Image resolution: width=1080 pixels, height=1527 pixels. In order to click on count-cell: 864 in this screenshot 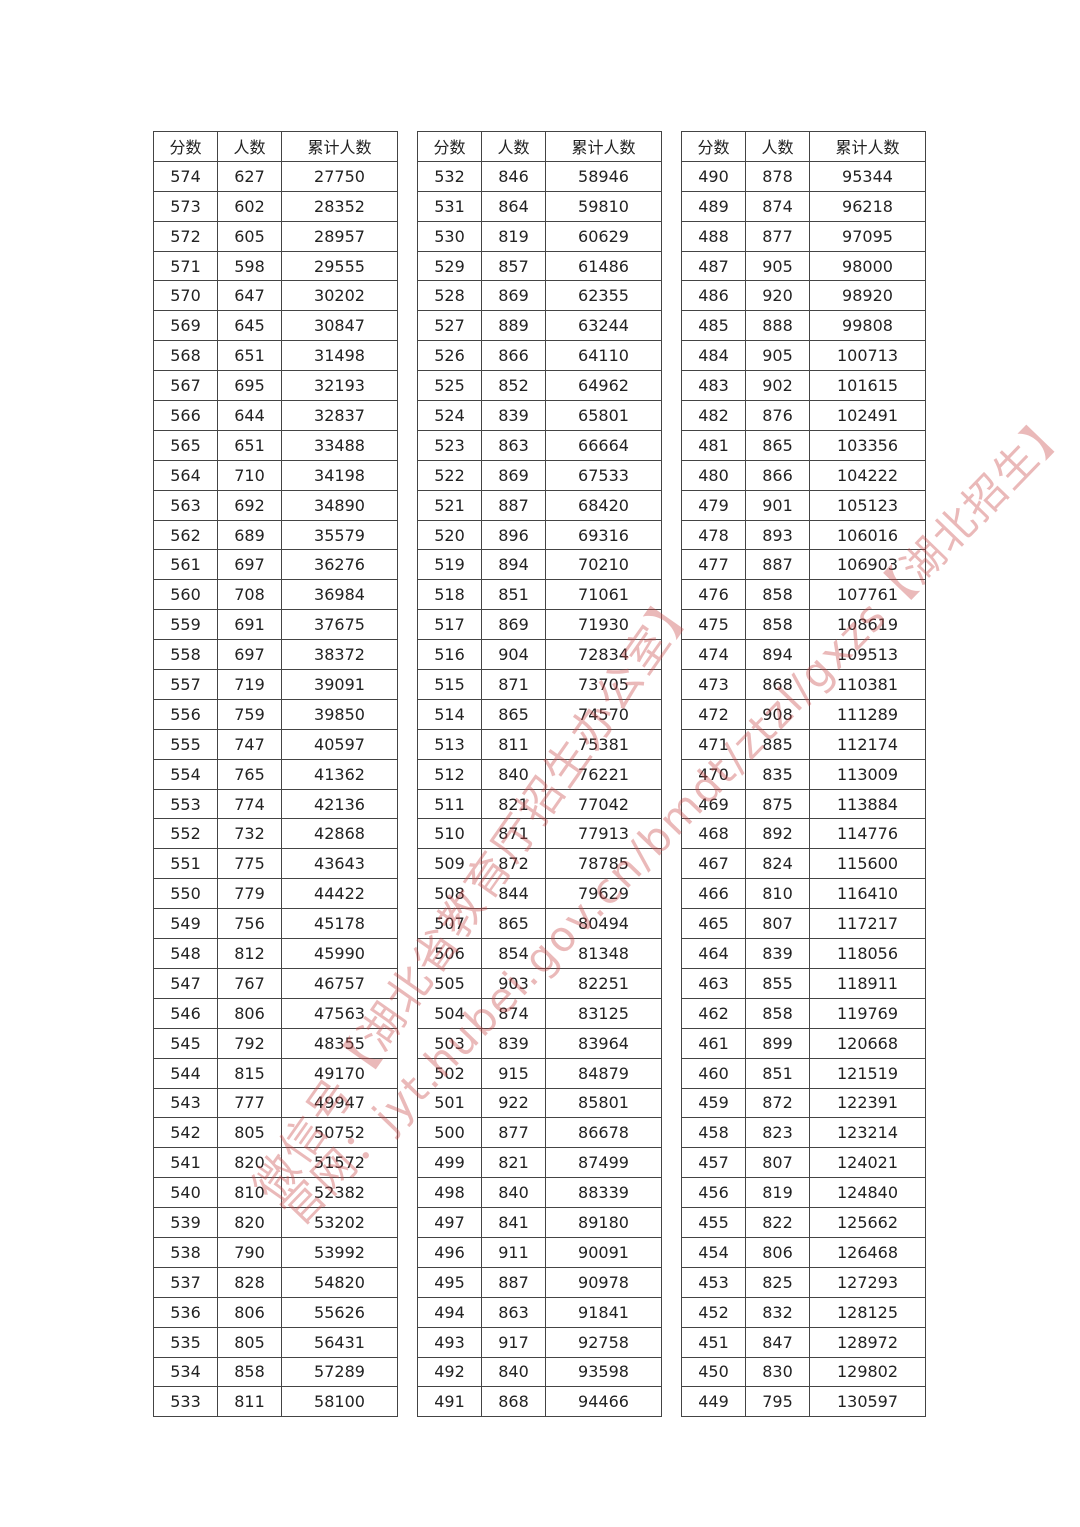, I will do `click(513, 206)`.